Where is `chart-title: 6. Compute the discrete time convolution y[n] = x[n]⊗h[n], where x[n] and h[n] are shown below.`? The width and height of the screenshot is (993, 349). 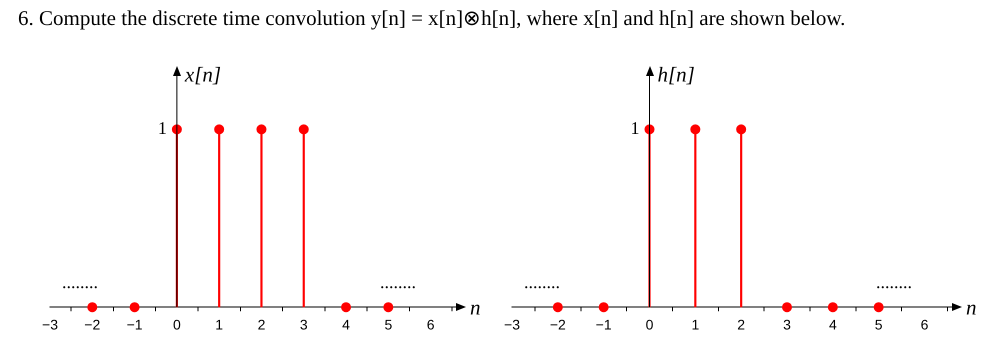
chart-title: 6. Compute the discrete time convolution y[n] = x[n]⊗h[n], where x[n] and h[n] are shown below. is located at coordinates (431, 18).